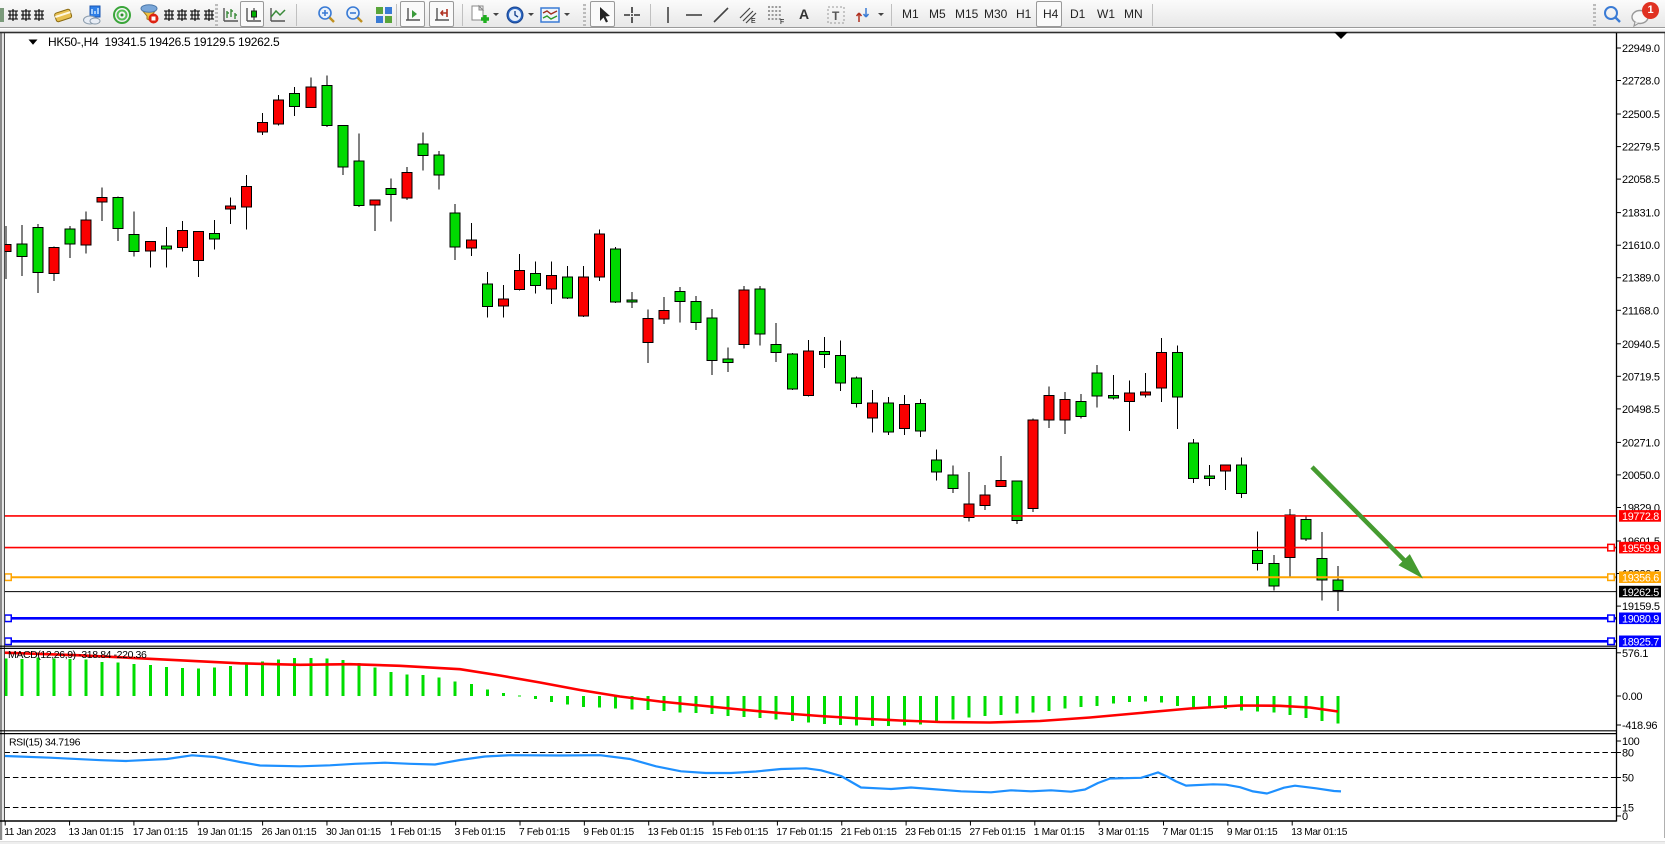 The height and width of the screenshot is (844, 1665). Describe the element at coordinates (869, 832) in the screenshot. I see `svg-text: 21 Feb 01:15` at that location.